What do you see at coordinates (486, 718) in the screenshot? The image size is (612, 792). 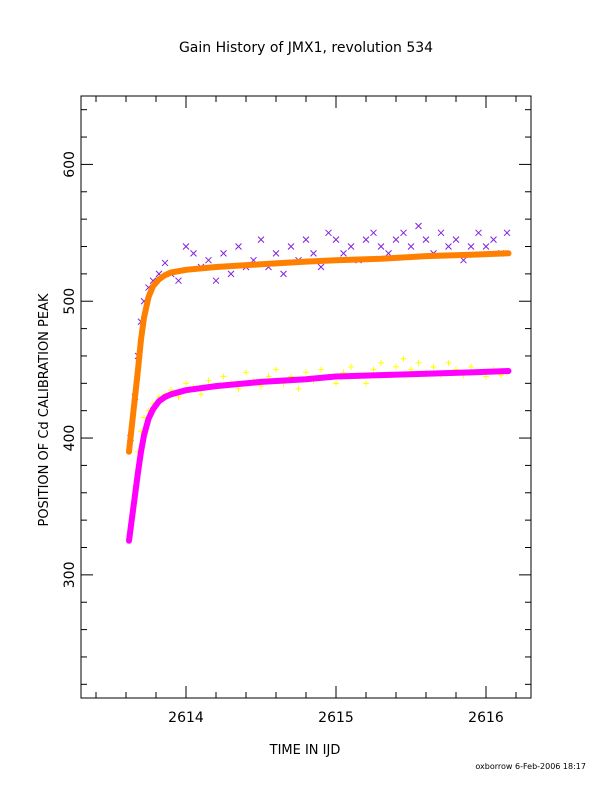 I see `x-tick-label: 2616` at bounding box center [486, 718].